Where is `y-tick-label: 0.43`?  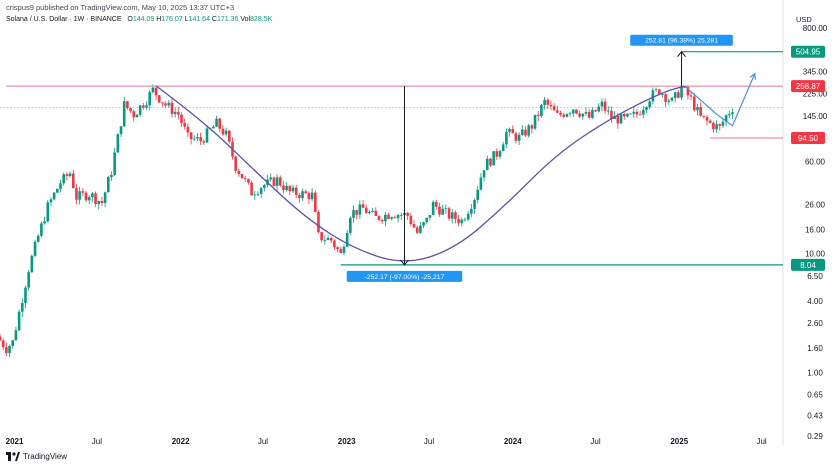 y-tick-label: 0.43 is located at coordinates (815, 416).